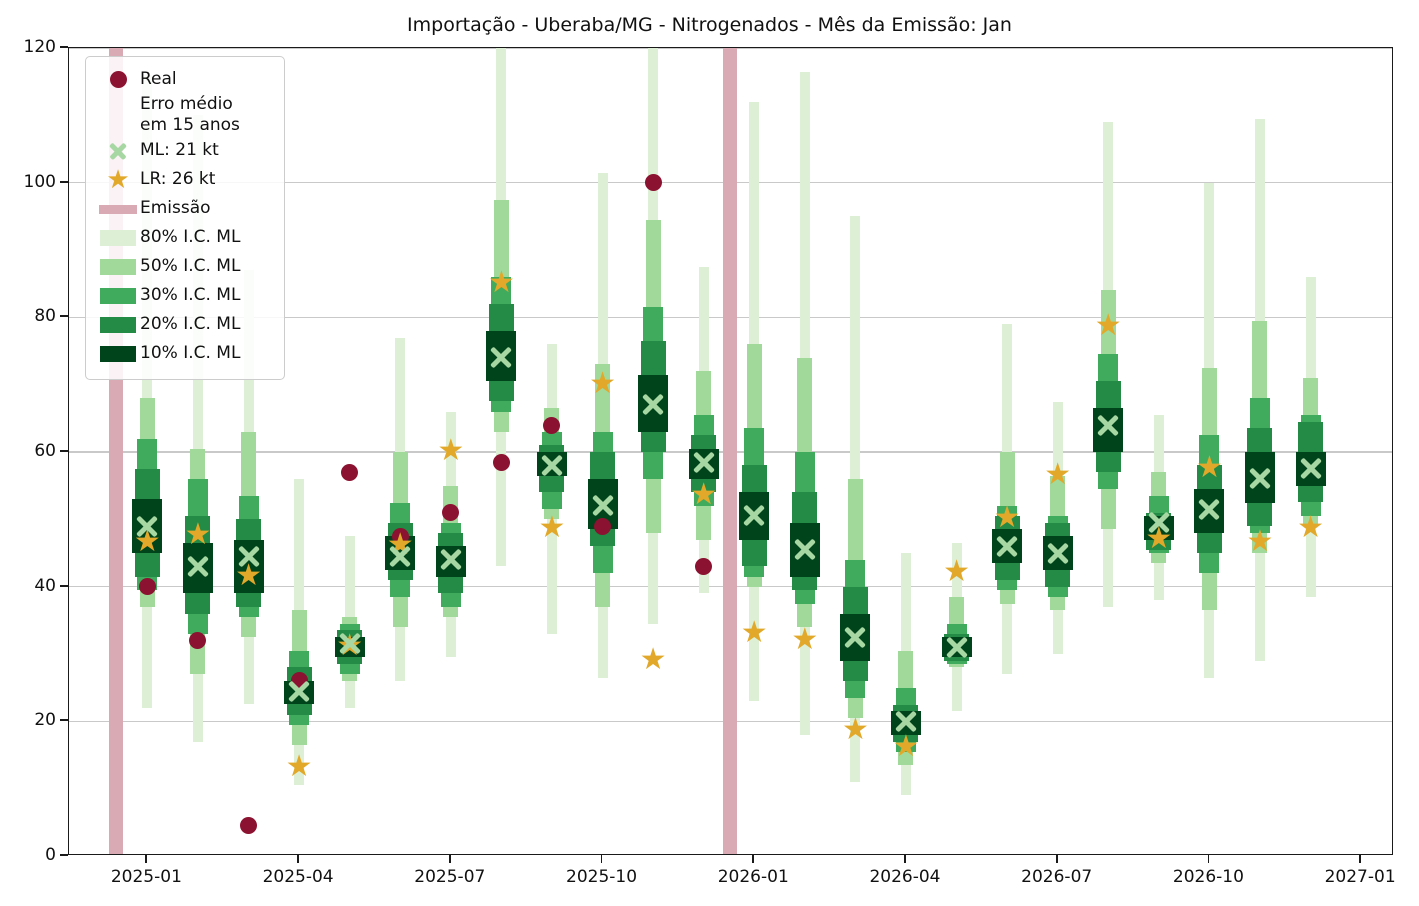  Describe the element at coordinates (45, 720) in the screenshot. I see `y-tick-label: 20` at that location.